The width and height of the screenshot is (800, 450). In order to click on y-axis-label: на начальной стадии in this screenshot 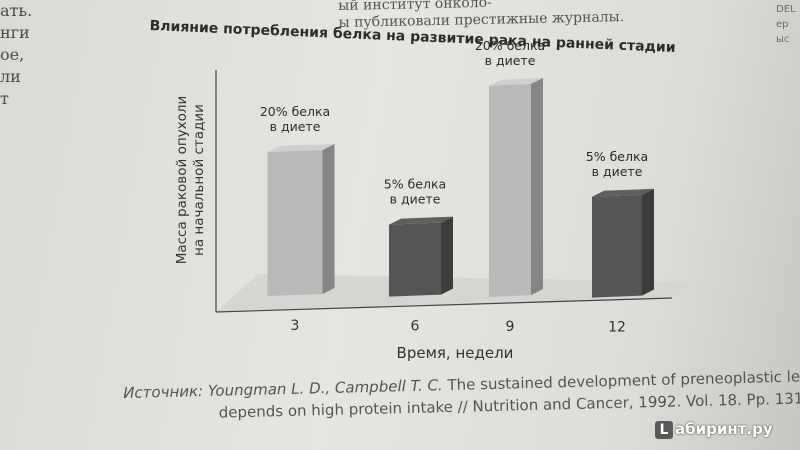, I will do `click(199, 180)`.